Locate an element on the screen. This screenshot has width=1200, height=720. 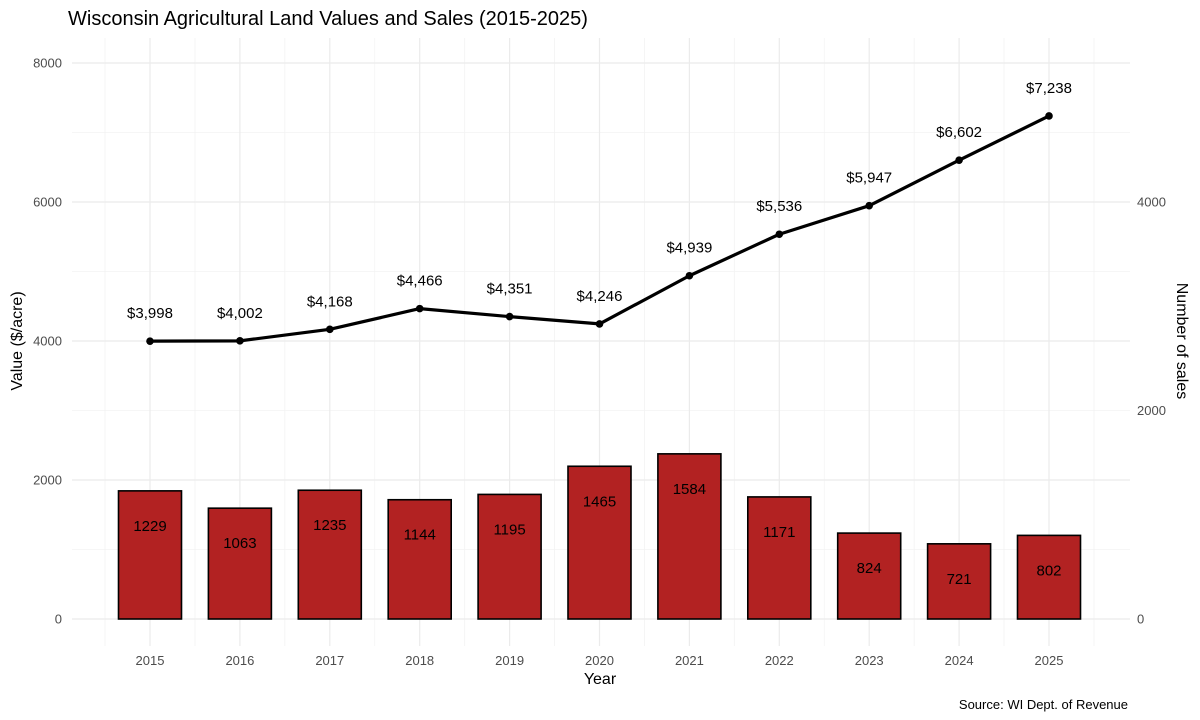
x-tick-label: 2020 is located at coordinates (599, 660).